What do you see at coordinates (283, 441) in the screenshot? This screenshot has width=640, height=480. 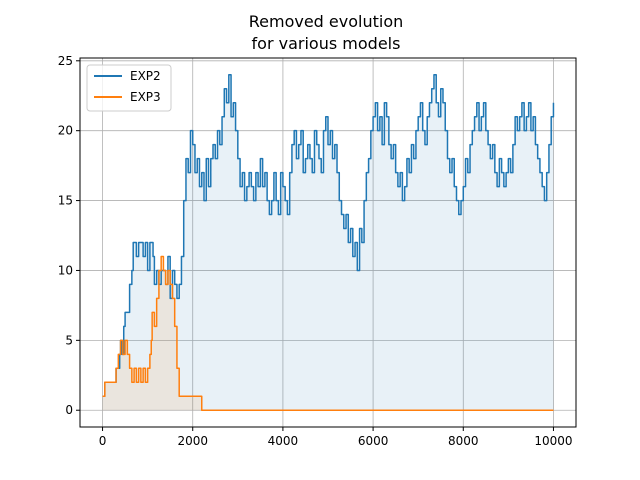 I see `x-tick-label: 4000` at bounding box center [283, 441].